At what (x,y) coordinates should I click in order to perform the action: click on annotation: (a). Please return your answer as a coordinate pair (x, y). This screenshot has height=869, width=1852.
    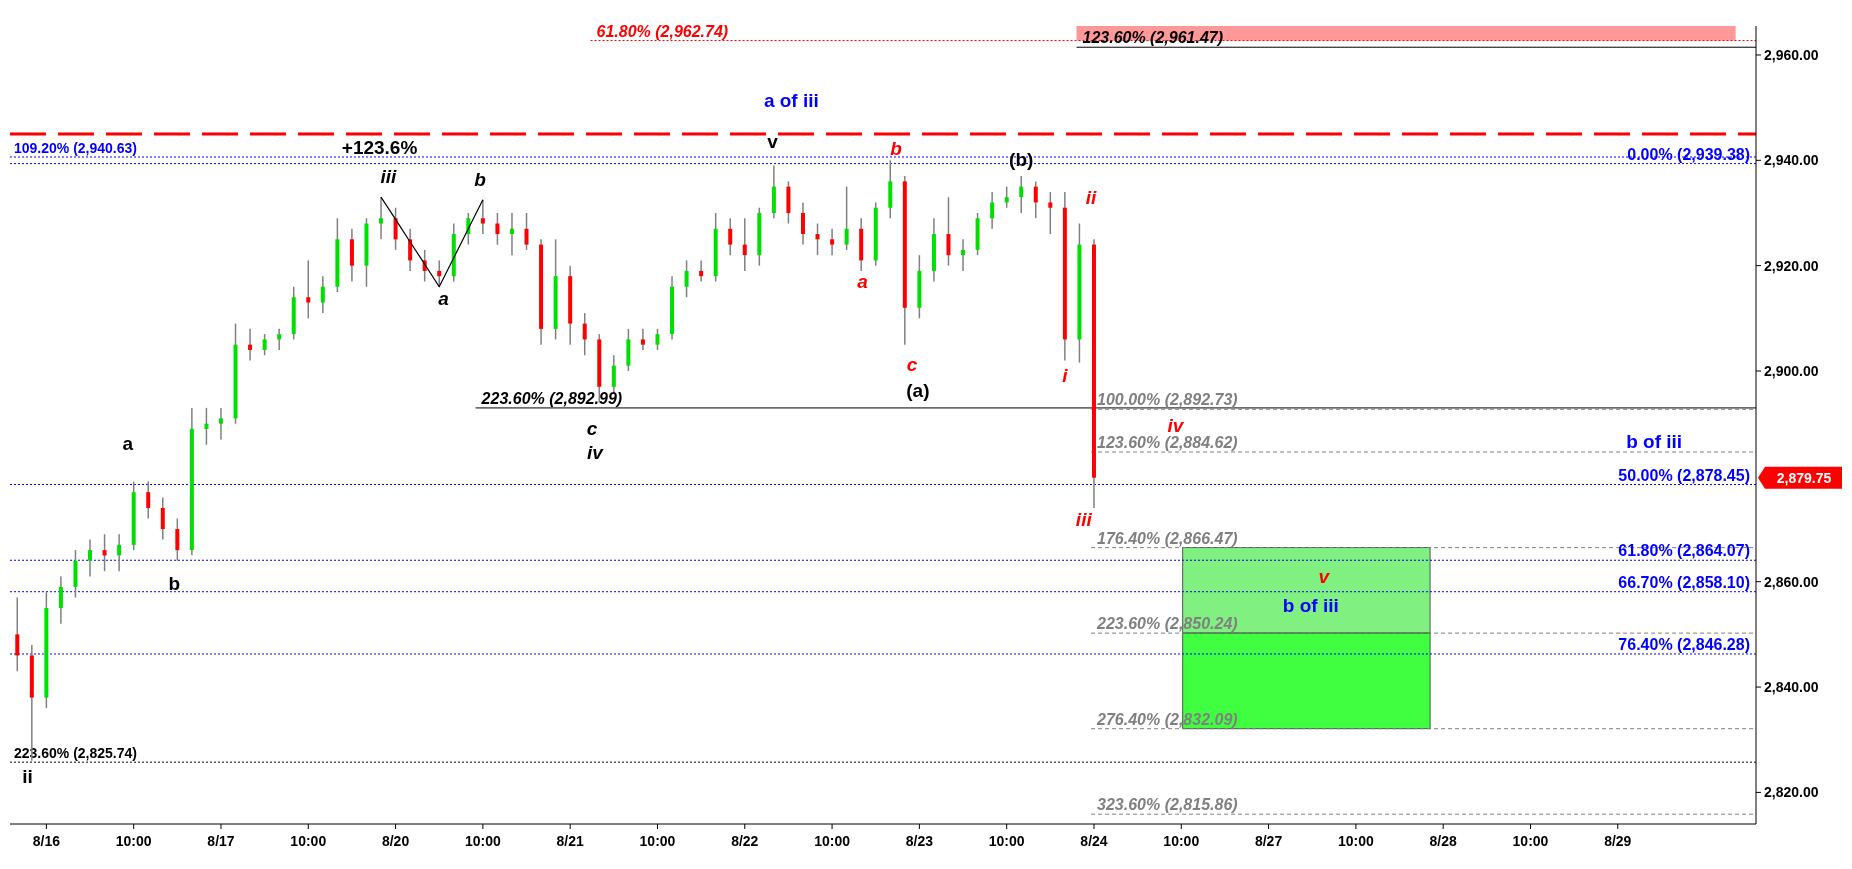
    Looking at the image, I should click on (918, 390).